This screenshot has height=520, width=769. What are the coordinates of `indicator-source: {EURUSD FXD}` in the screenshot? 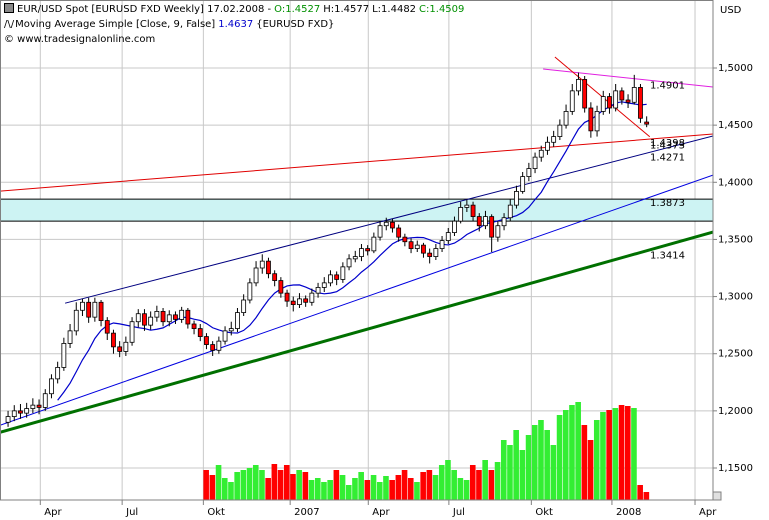 It's located at (295, 24).